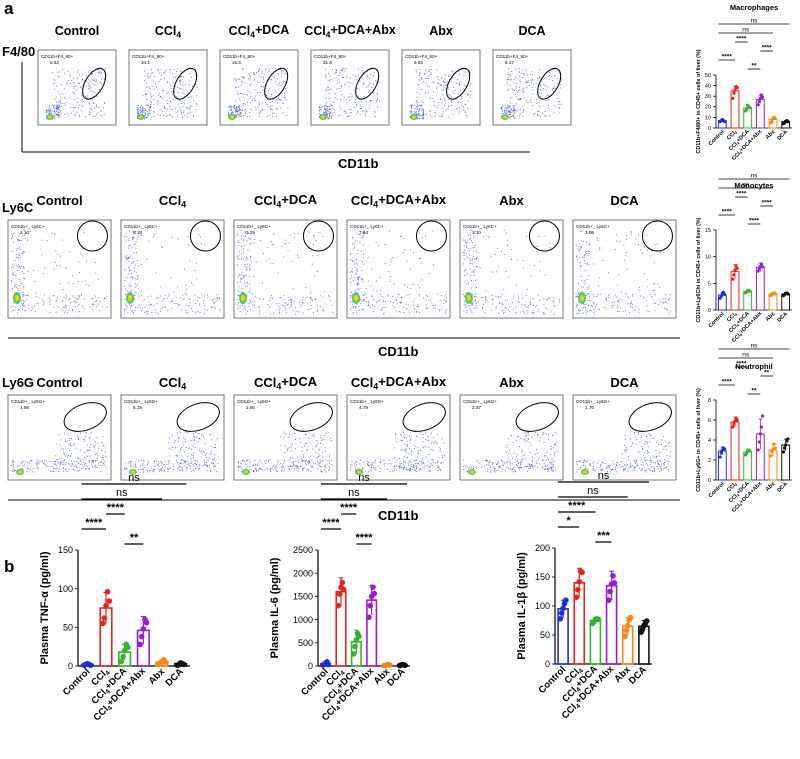  Describe the element at coordinates (754, 7) in the screenshot. I see `chart-title: Macrophages` at that location.